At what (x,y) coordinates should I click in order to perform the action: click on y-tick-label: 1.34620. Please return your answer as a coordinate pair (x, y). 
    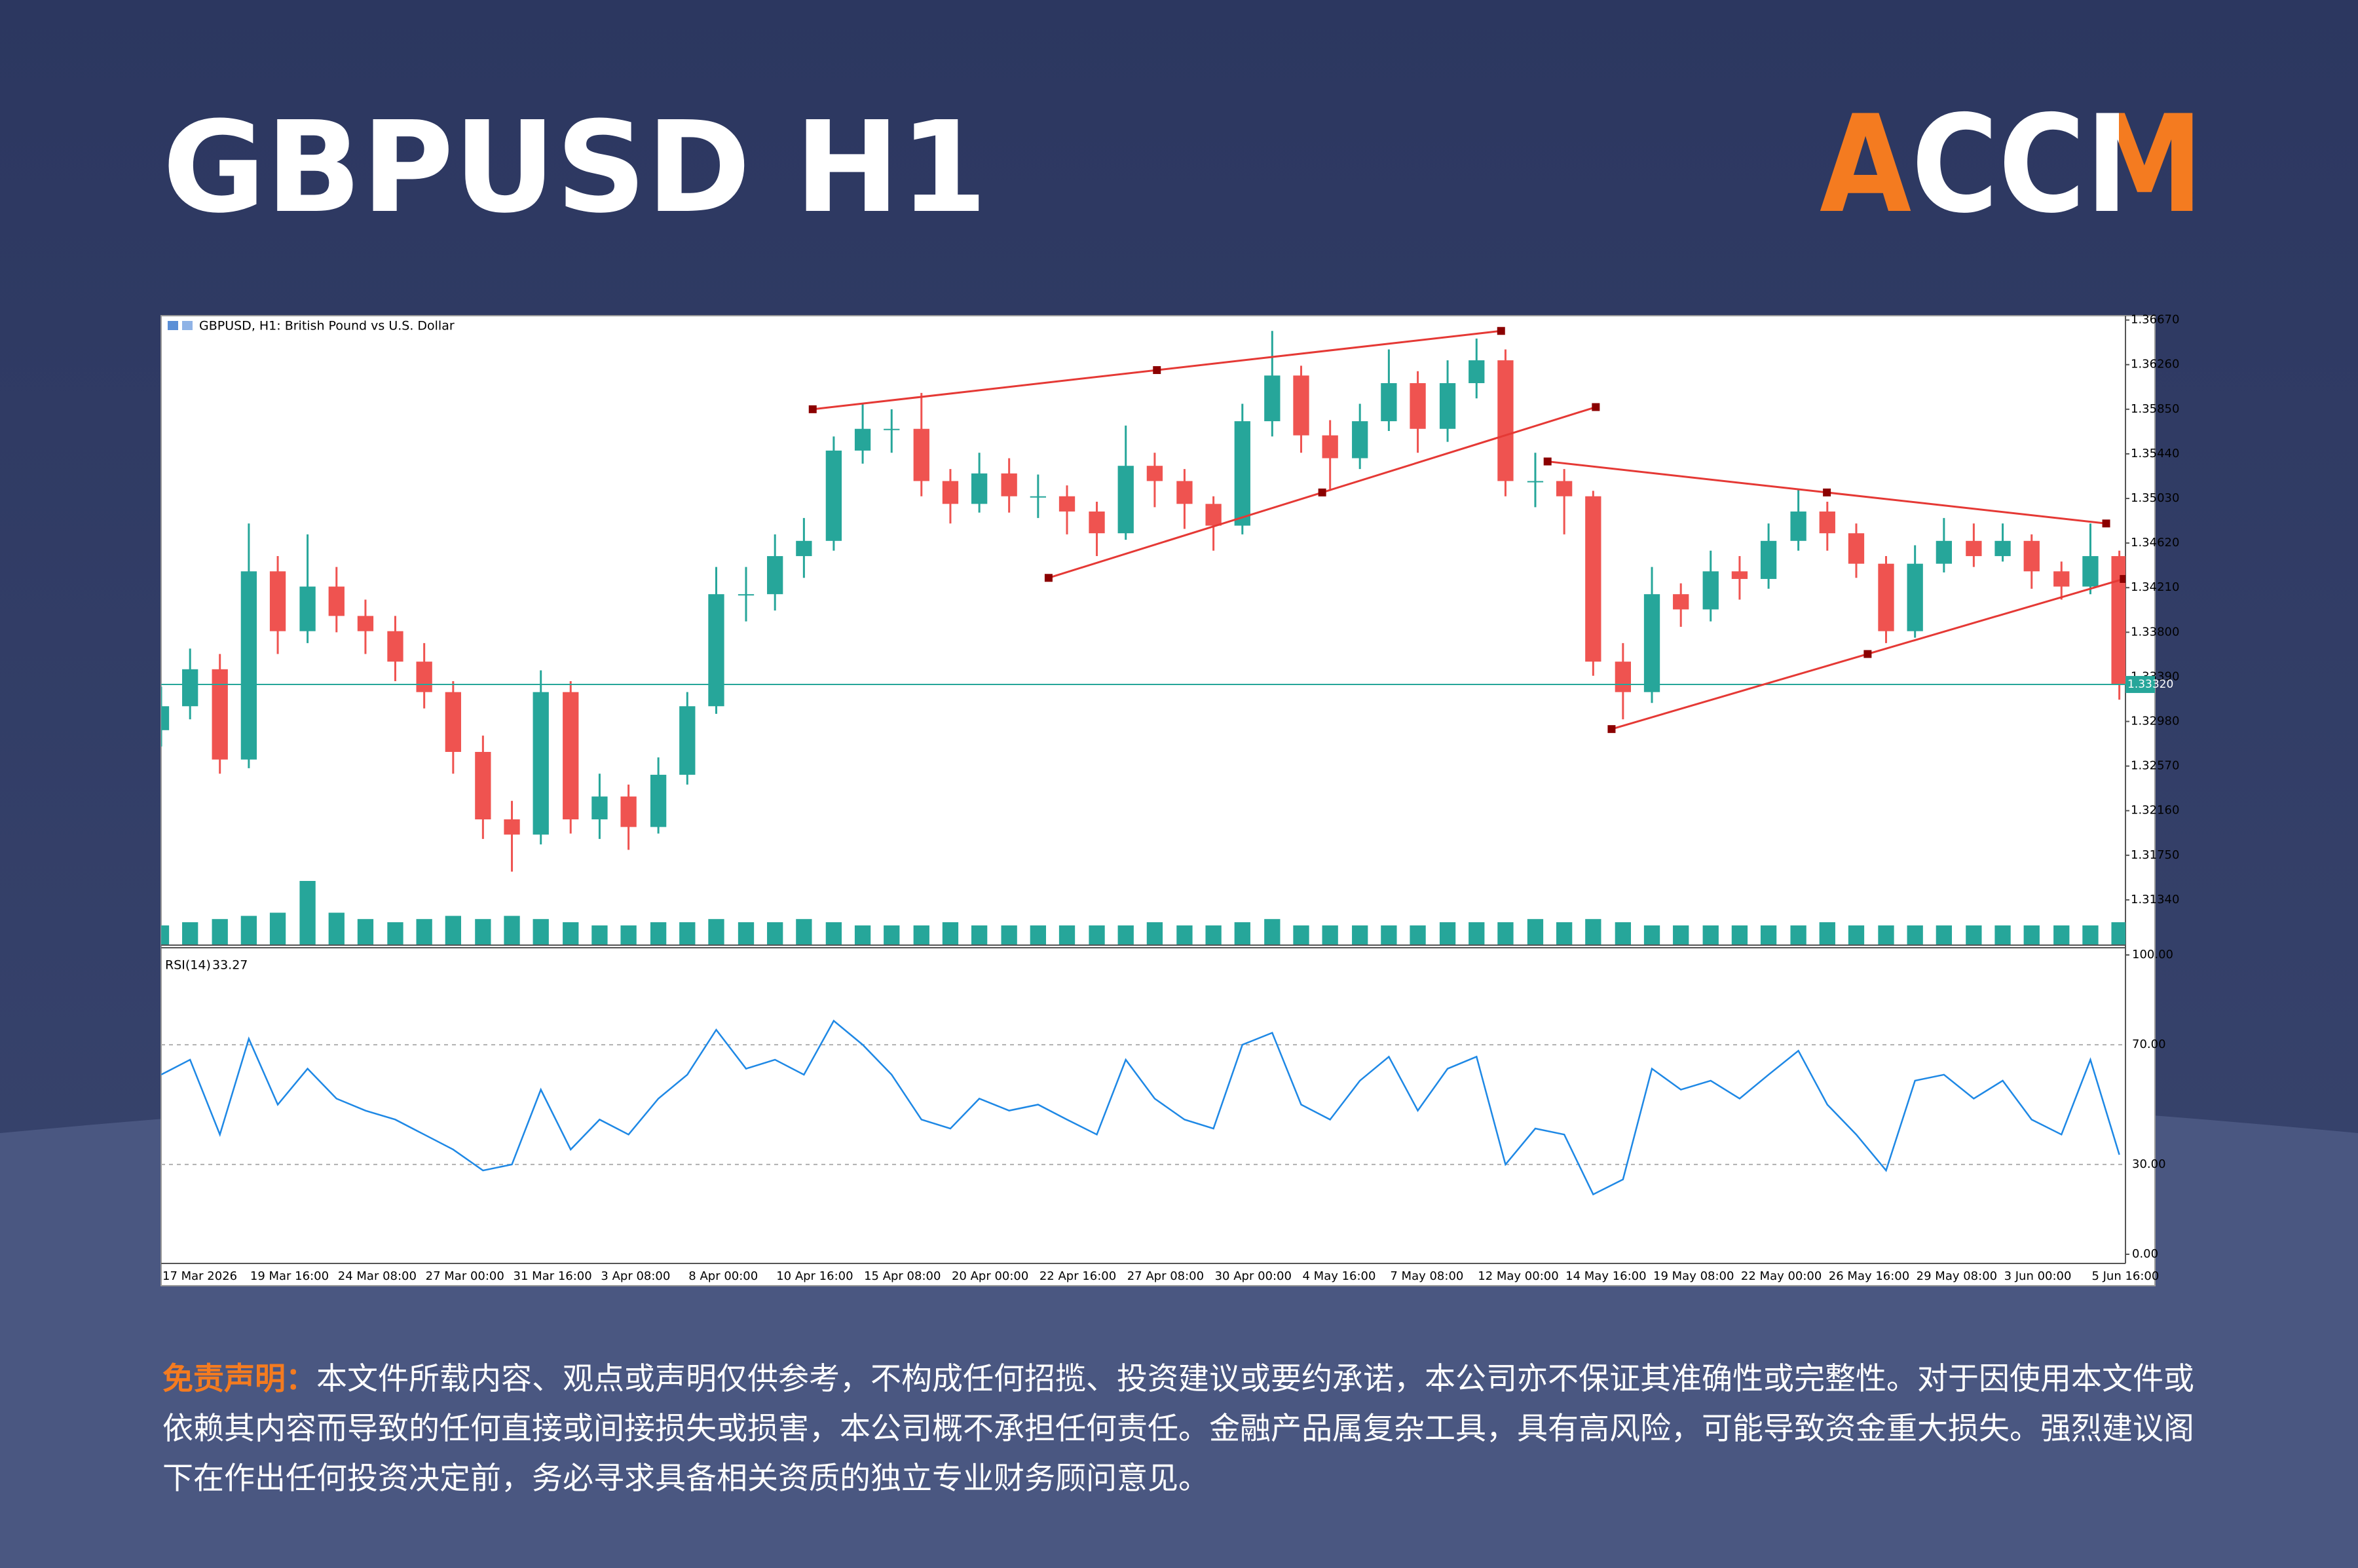
    Looking at the image, I should click on (2155, 543).